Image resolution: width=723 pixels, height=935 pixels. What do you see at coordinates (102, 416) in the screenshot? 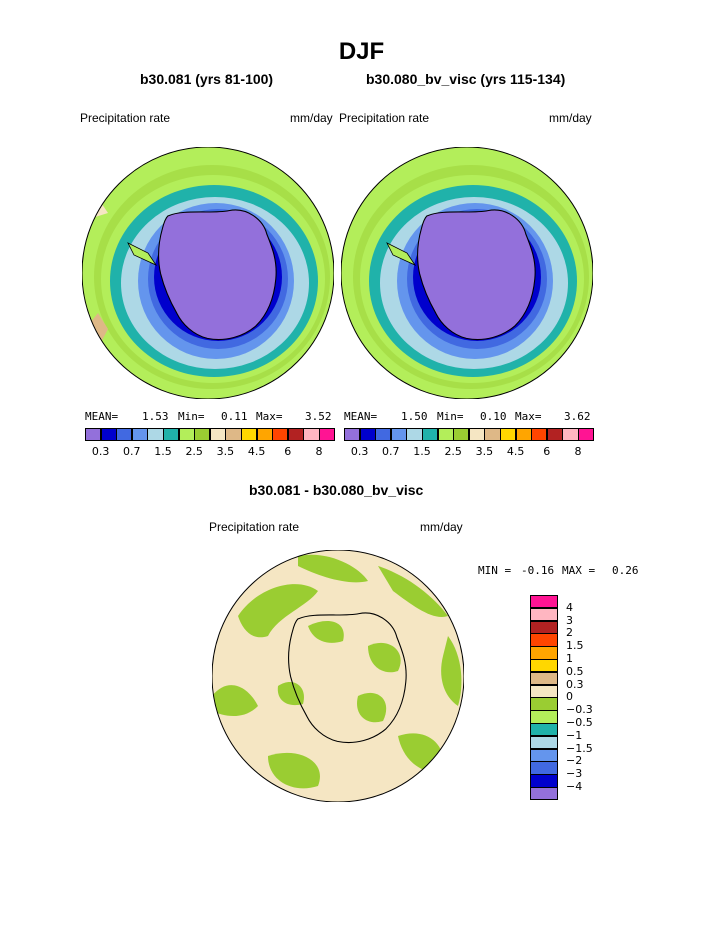
I see `panel-1-mean-label: MEAN=` at bounding box center [102, 416].